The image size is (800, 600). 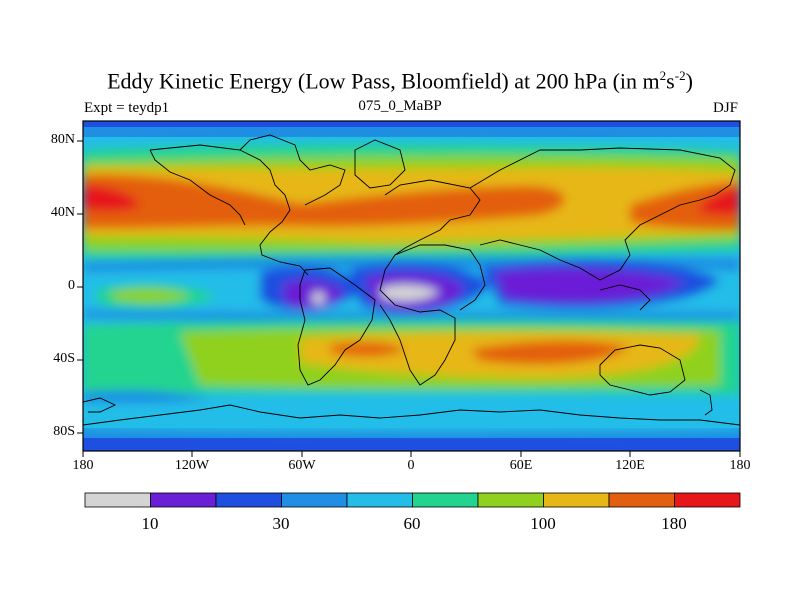 I want to click on colorbar-label-180: 180, so click(x=674, y=523).